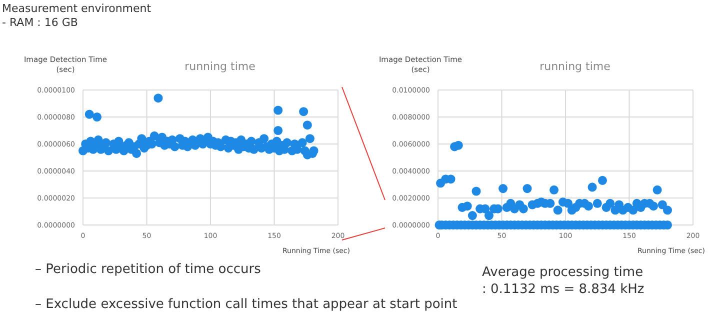  What do you see at coordinates (563, 289) in the screenshot?
I see `text: : 0.1132 ms = 8.834 kHz` at bounding box center [563, 289].